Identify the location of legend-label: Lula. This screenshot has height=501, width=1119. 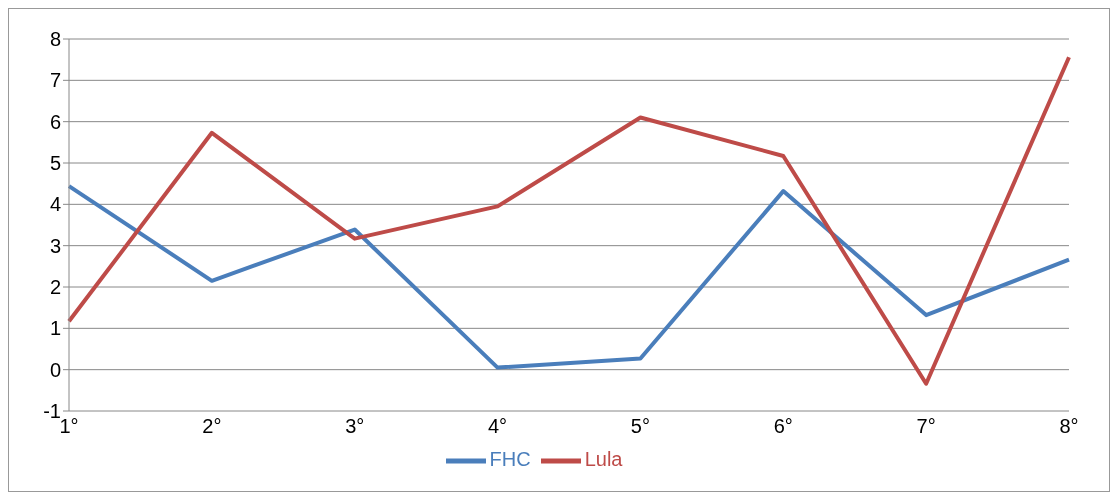
(603, 459).